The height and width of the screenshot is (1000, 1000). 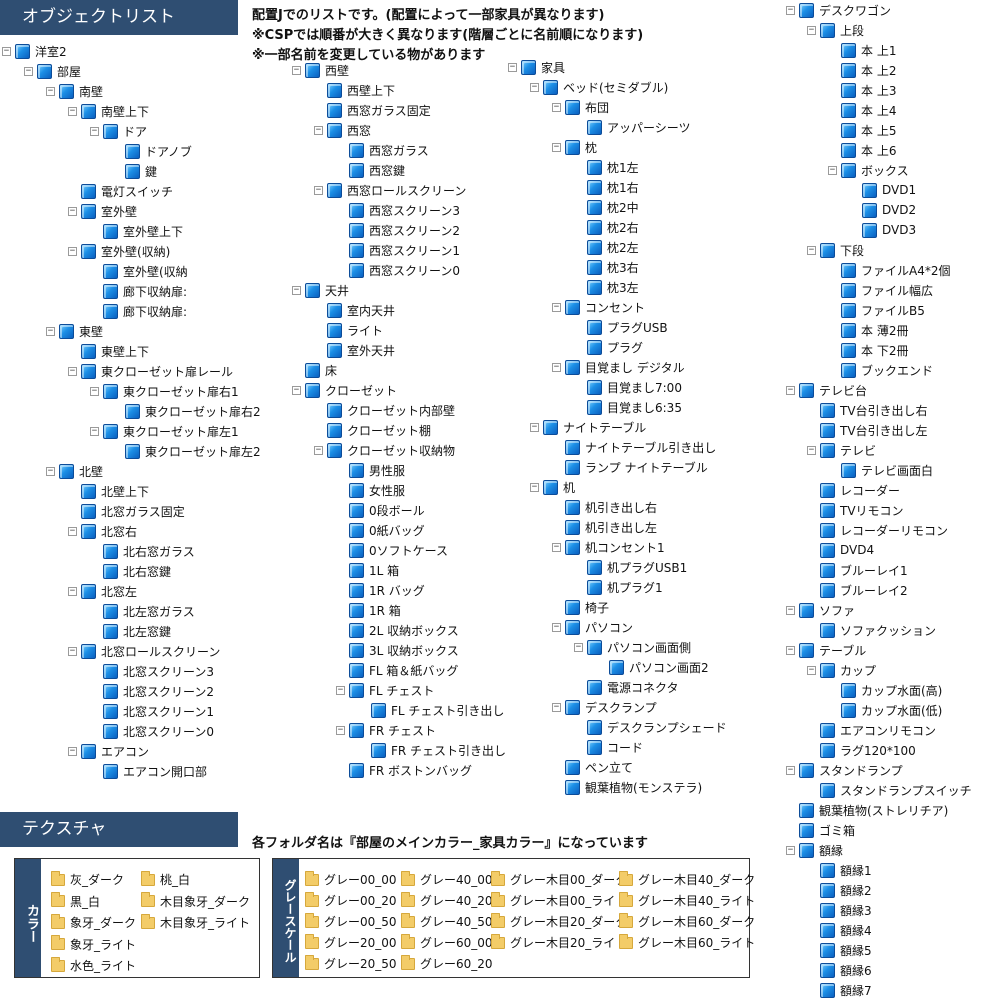 I want to click on tree-node: 本 下2冊, so click(x=868, y=350).